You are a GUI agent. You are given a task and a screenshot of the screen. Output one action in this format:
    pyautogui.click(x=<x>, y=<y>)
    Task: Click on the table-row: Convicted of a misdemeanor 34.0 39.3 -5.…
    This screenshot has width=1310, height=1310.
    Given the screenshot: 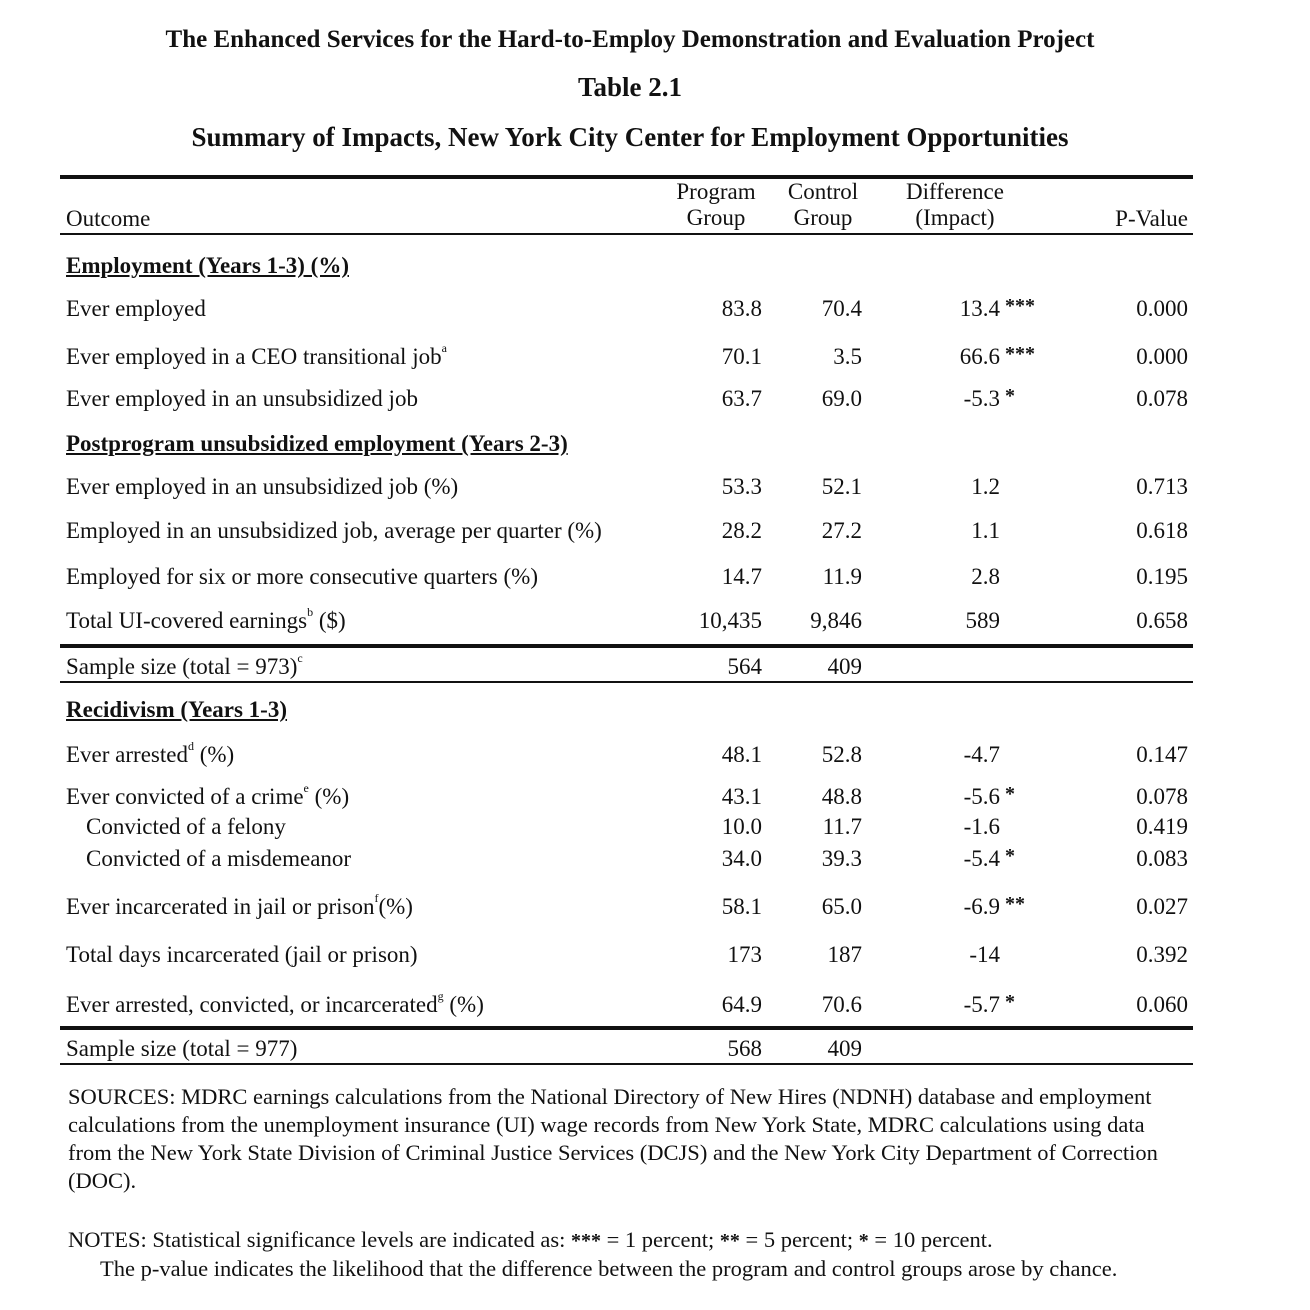 What is the action you would take?
    pyautogui.click(x=655, y=860)
    